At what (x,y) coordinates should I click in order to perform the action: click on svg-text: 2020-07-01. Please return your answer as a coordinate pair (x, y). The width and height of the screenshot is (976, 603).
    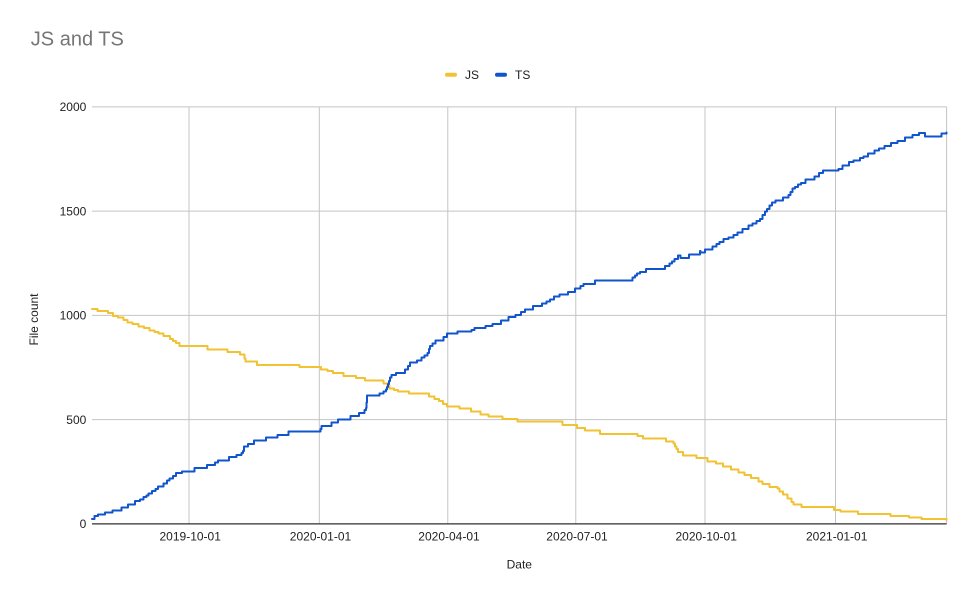
    Looking at the image, I should click on (577, 537).